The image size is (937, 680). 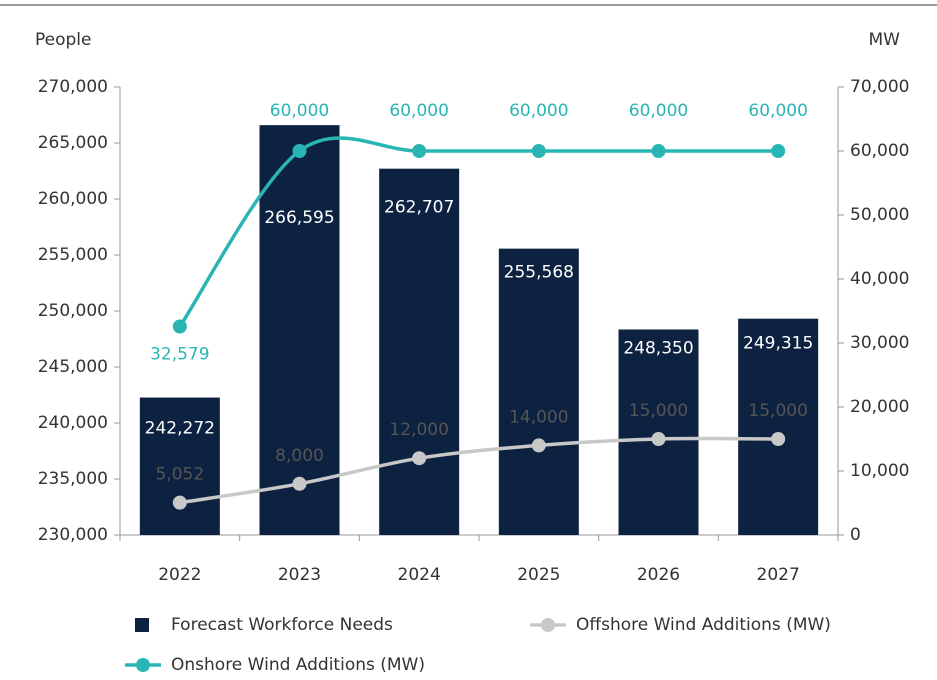 I want to click on line-label: 8,000, so click(x=299, y=456).